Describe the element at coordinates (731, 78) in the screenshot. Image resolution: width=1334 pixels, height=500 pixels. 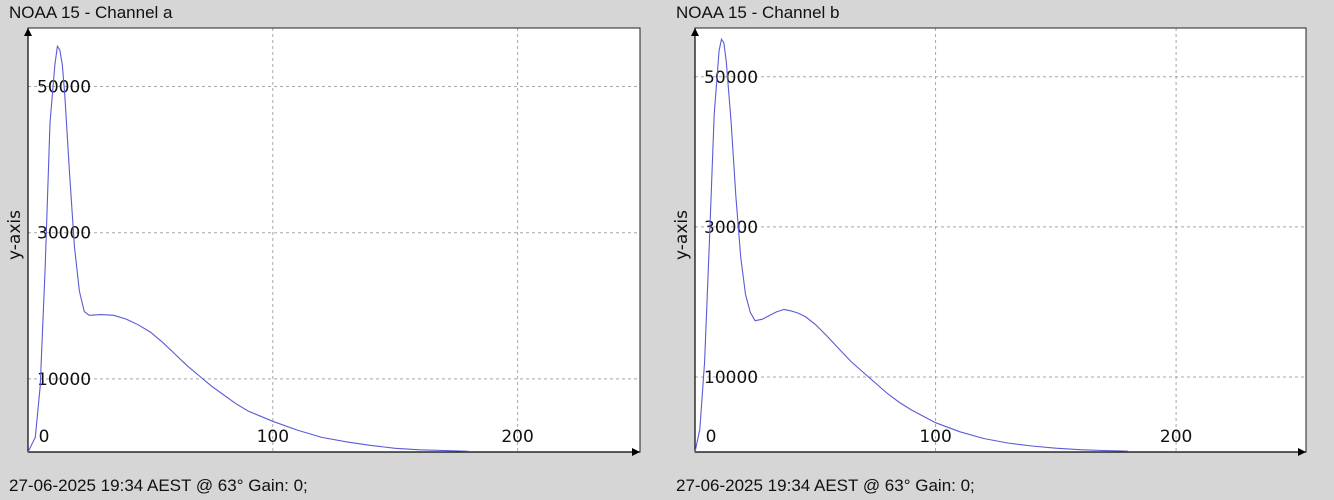
I see `y-tick-label: 50000` at that location.